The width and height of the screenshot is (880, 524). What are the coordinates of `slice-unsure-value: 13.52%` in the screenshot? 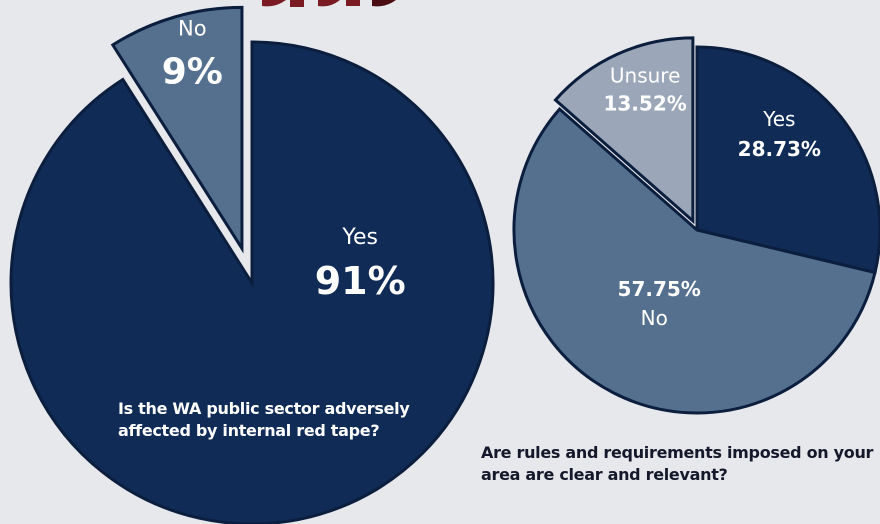 It's located at (644, 103).